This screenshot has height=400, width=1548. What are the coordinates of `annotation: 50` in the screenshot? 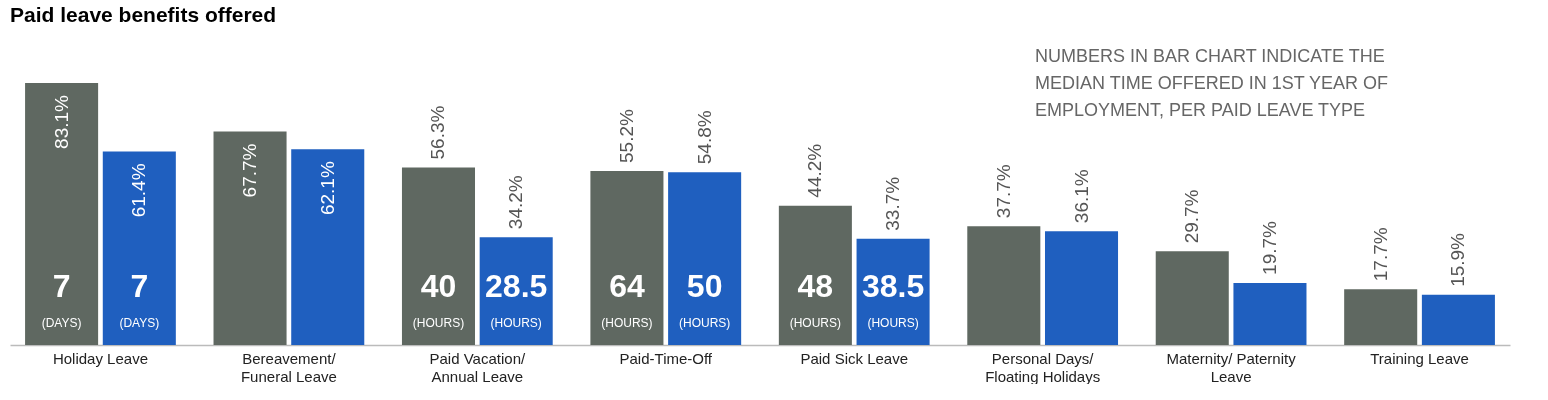 It's located at (704, 286).